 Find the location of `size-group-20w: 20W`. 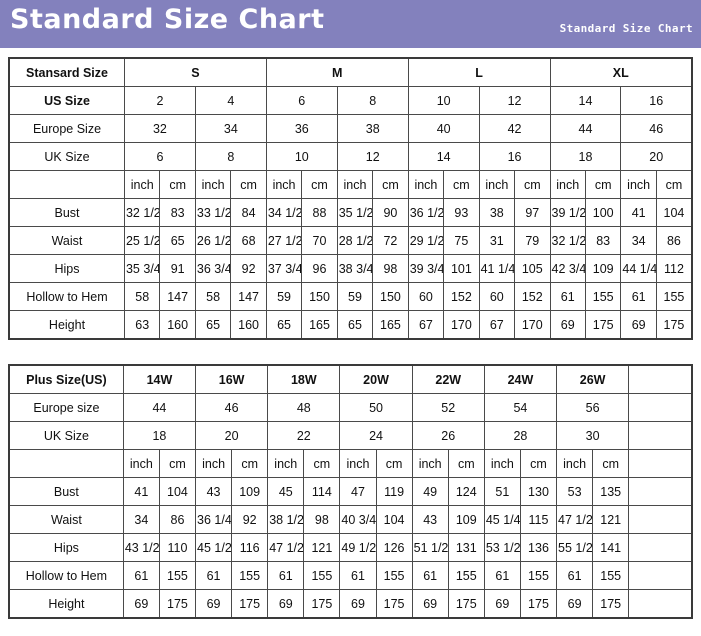

size-group-20w: 20W is located at coordinates (376, 379).